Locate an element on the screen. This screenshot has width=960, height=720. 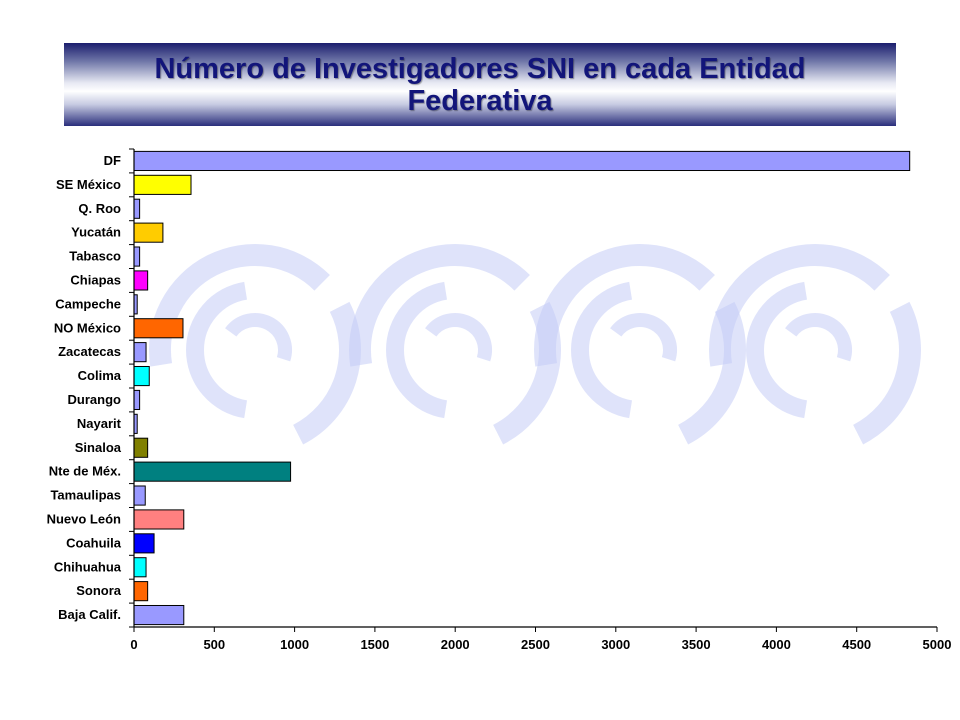
y-tick-label: NO México is located at coordinates (87, 327).